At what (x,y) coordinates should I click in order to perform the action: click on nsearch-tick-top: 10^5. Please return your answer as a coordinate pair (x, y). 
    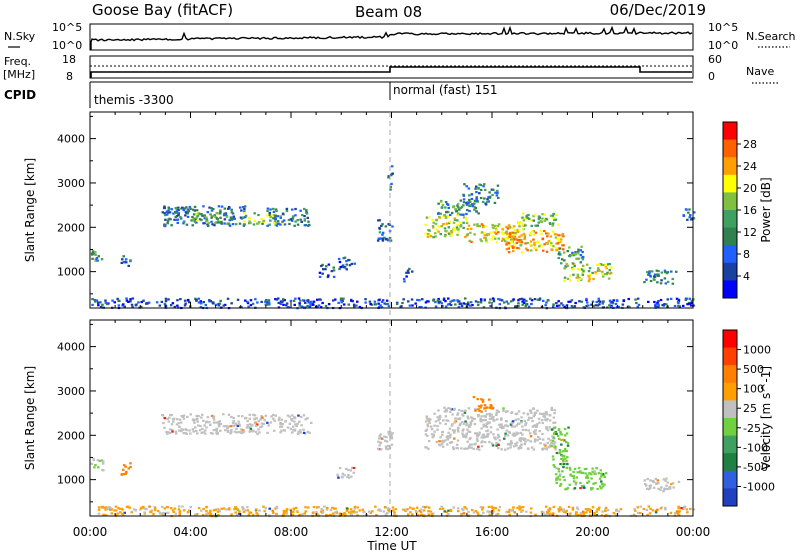
    Looking at the image, I should click on (723, 27).